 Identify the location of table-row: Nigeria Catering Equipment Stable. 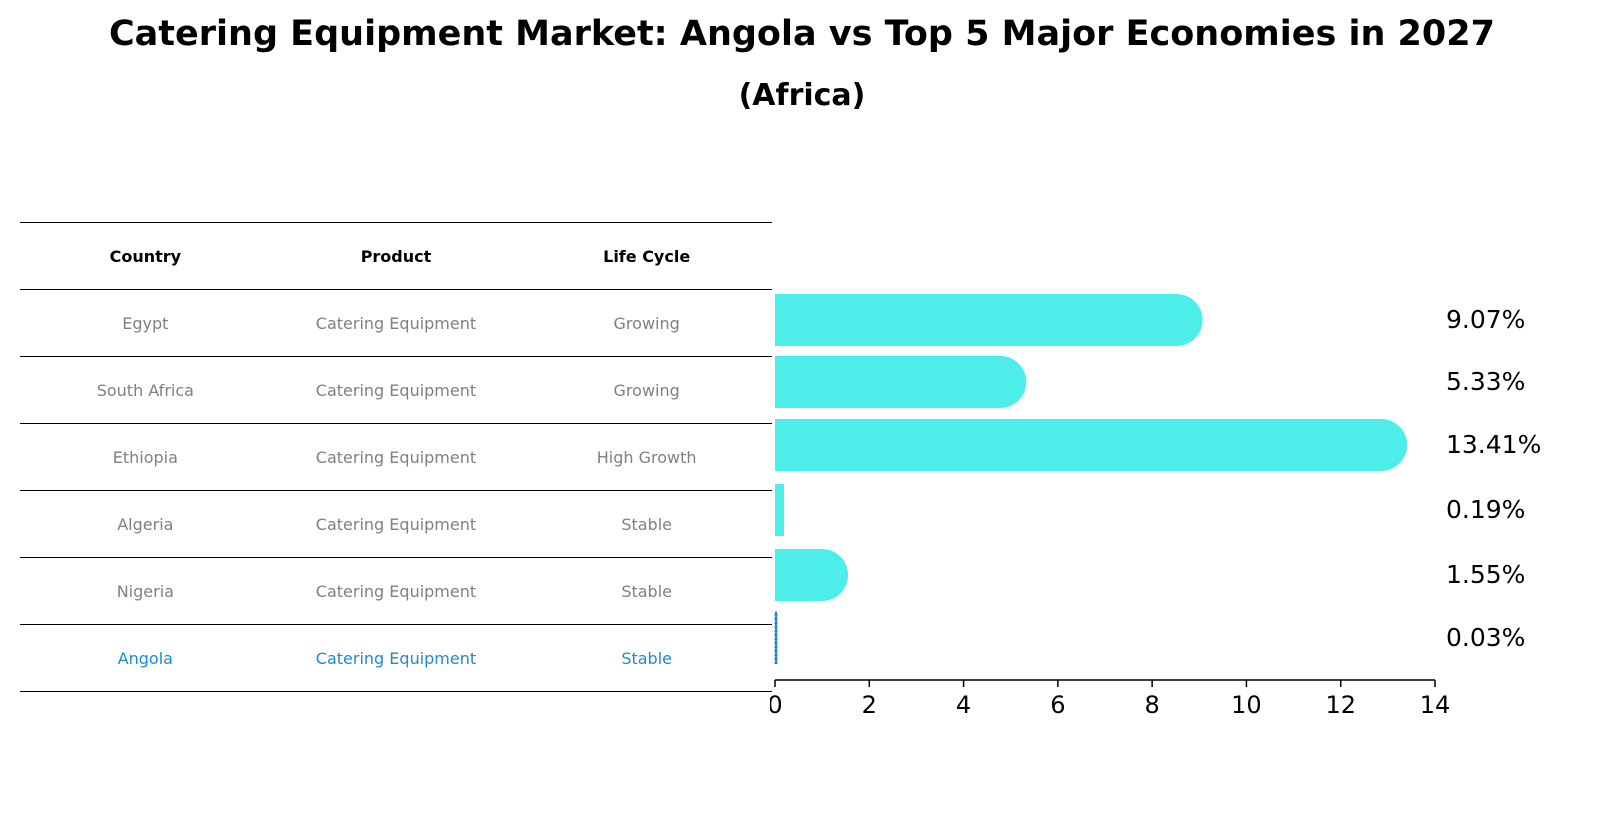
(396, 591).